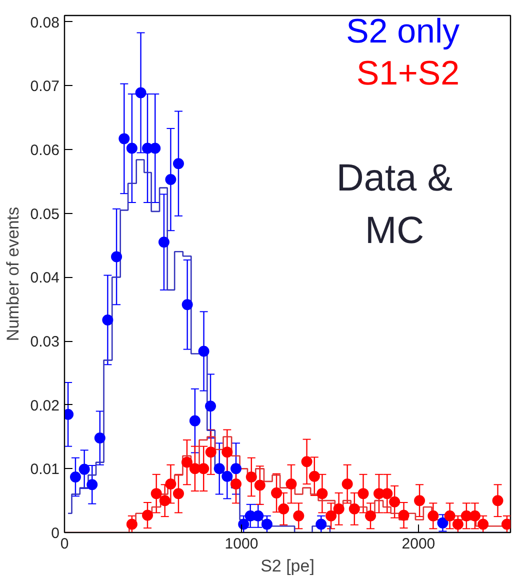 The image size is (518, 578). What do you see at coordinates (45, 469) in the screenshot?
I see `y-tick-label: 0.01` at bounding box center [45, 469].